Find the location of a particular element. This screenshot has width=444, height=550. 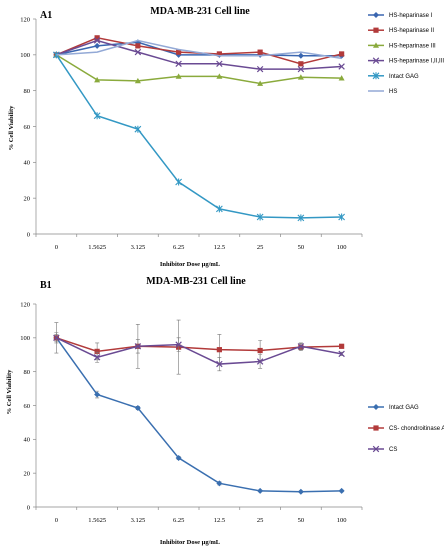

legend-entry: HS-heparinase III is located at coordinates (402, 45).